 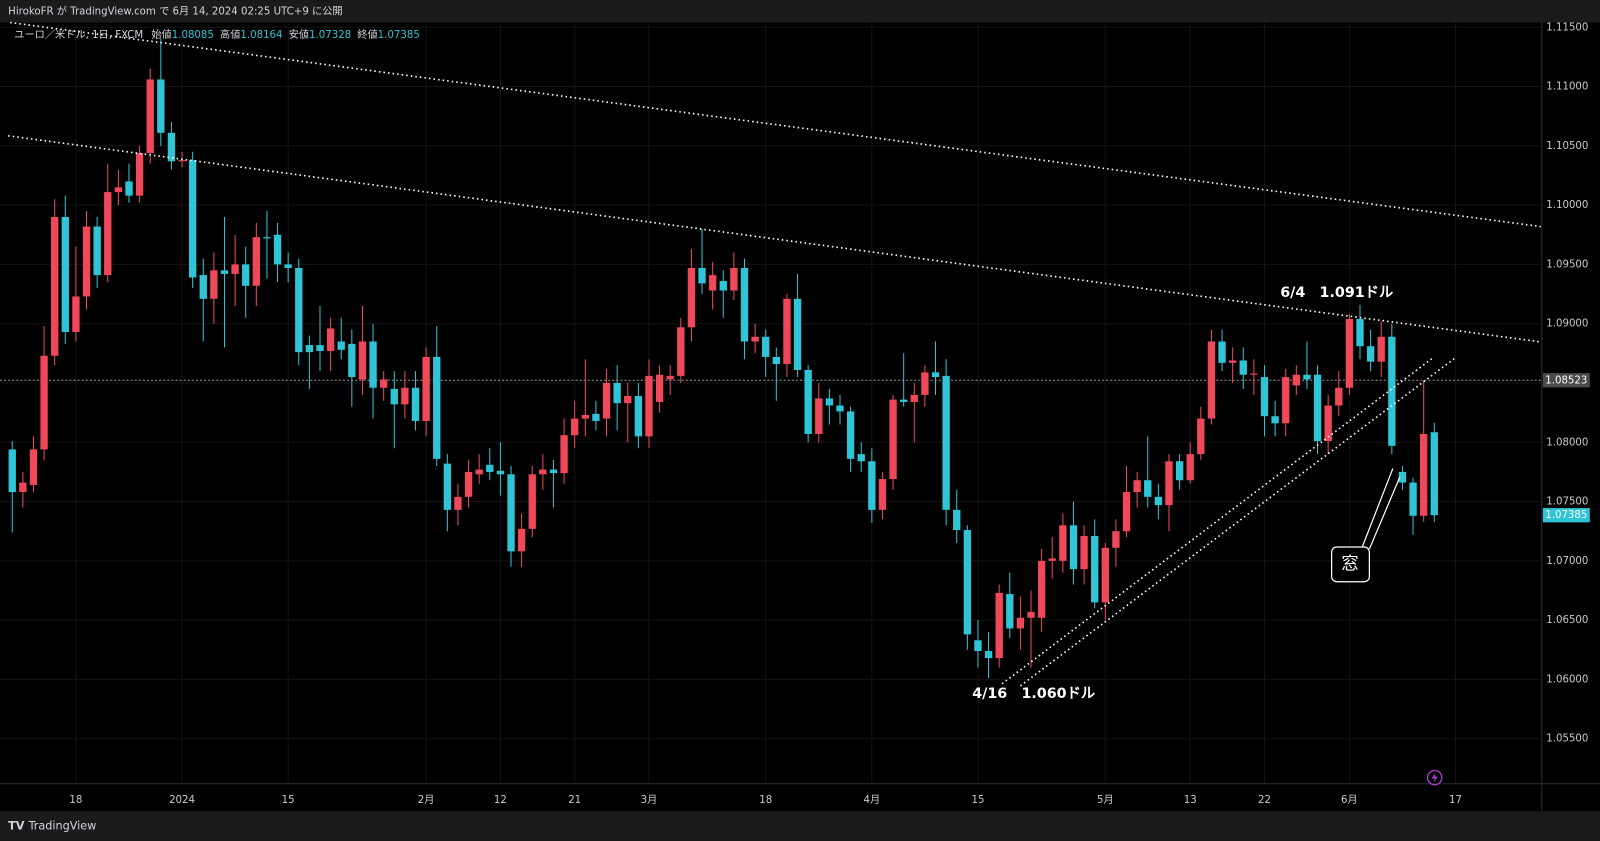 What do you see at coordinates (1238, 521) in the screenshot?
I see `trendline` at bounding box center [1238, 521].